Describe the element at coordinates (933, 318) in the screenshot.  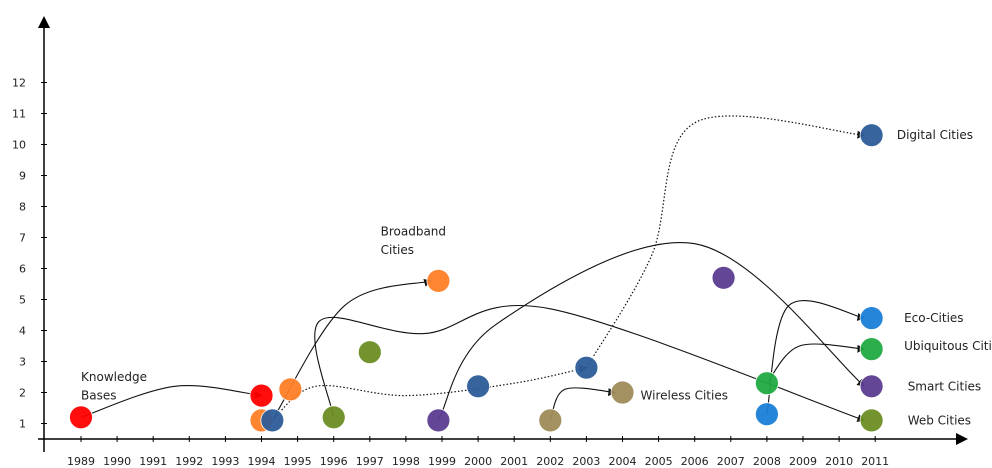
I see `series-label: Eco-Cities` at that location.